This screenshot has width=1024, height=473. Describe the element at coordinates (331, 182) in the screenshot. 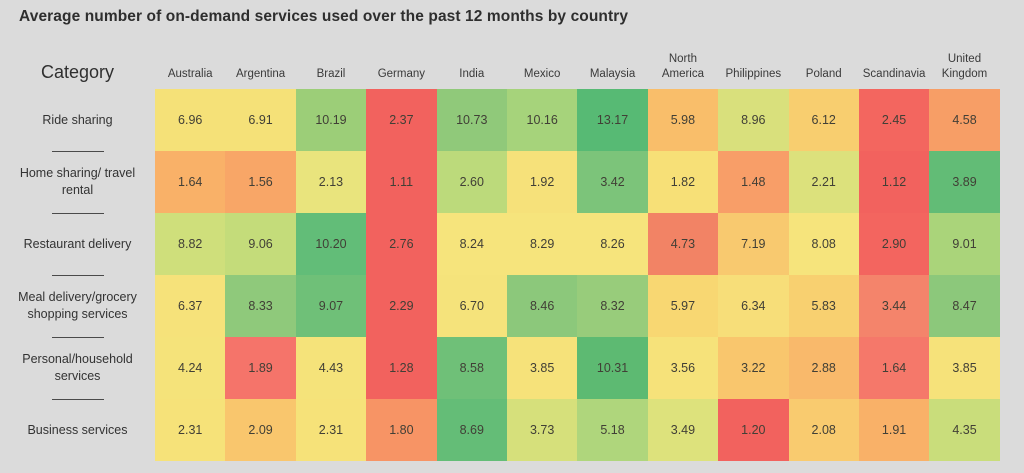

I see `heatmap-cell: 2.13` at that location.